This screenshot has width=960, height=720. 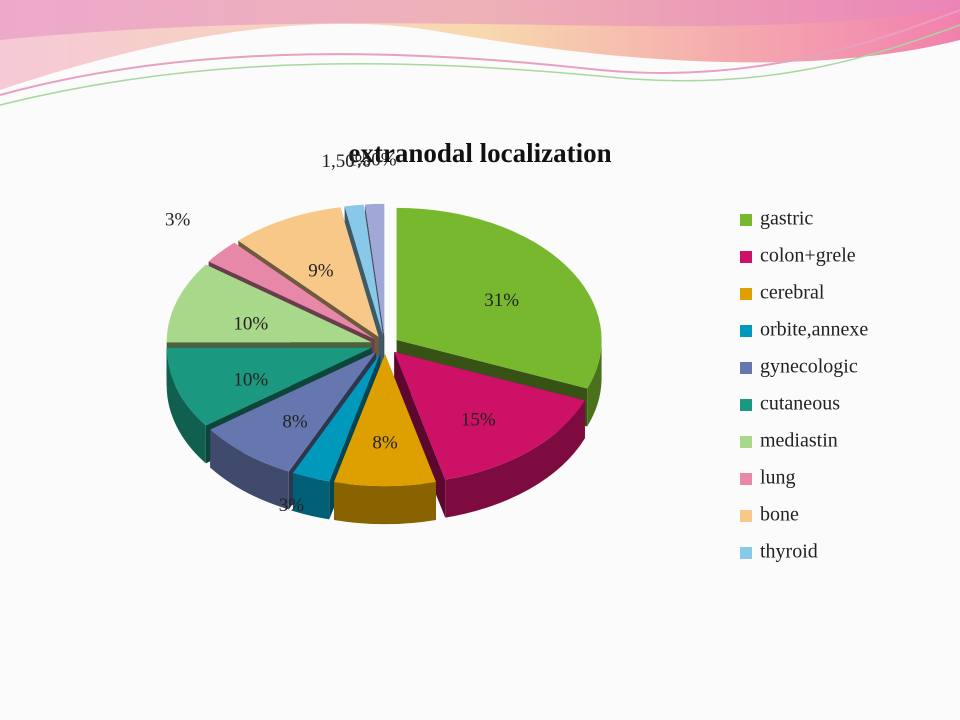 What do you see at coordinates (792, 293) in the screenshot?
I see `legend-label: cerebral` at bounding box center [792, 293].